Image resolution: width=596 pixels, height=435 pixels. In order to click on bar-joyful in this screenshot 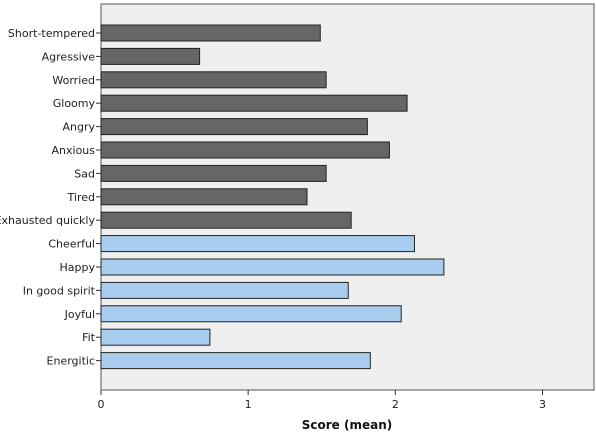, I will do `click(251, 314)`.